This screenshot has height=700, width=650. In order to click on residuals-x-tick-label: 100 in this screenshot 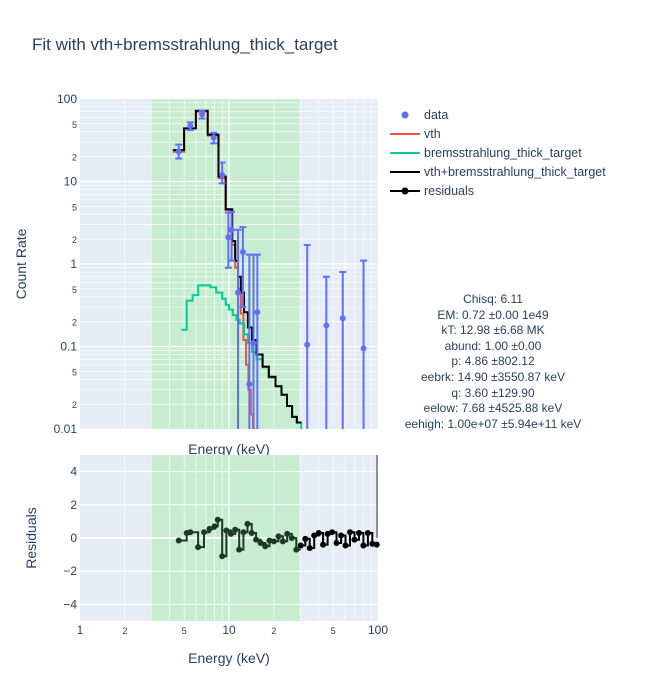, I will do `click(378, 630)`.